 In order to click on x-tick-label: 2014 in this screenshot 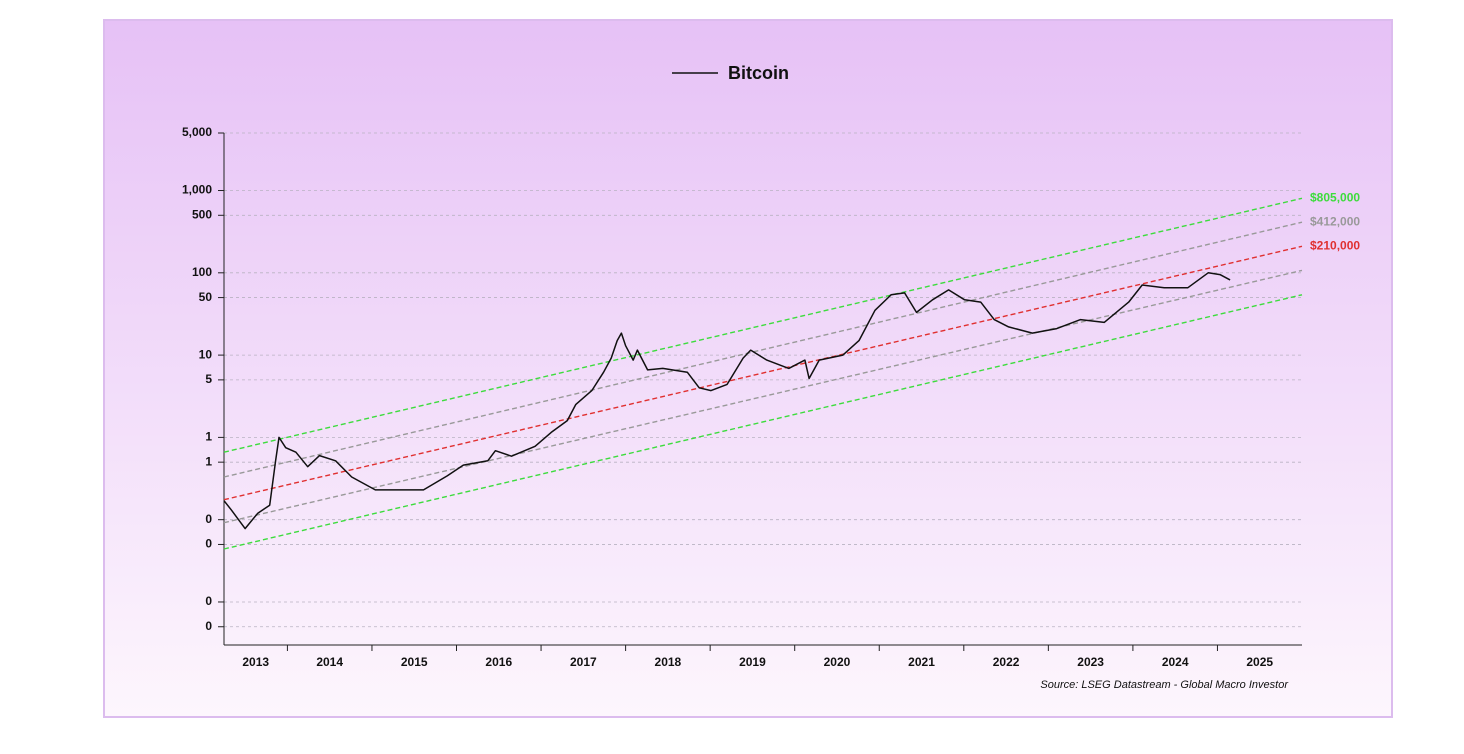, I will do `click(329, 662)`.